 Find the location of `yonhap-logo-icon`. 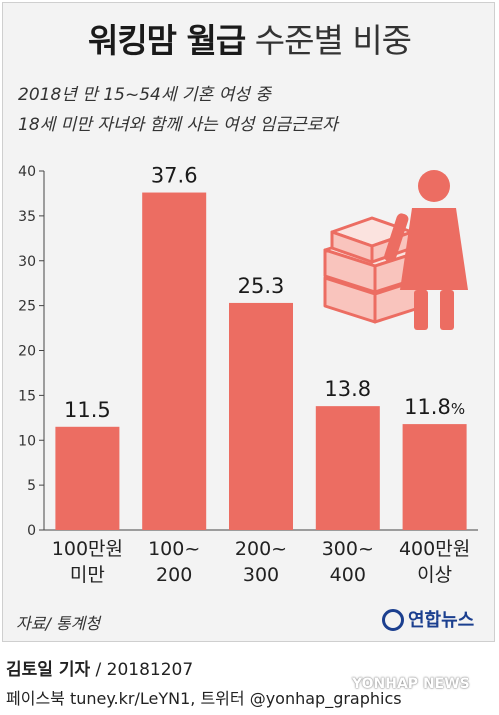

yonhap-logo-icon is located at coordinates (393, 620).